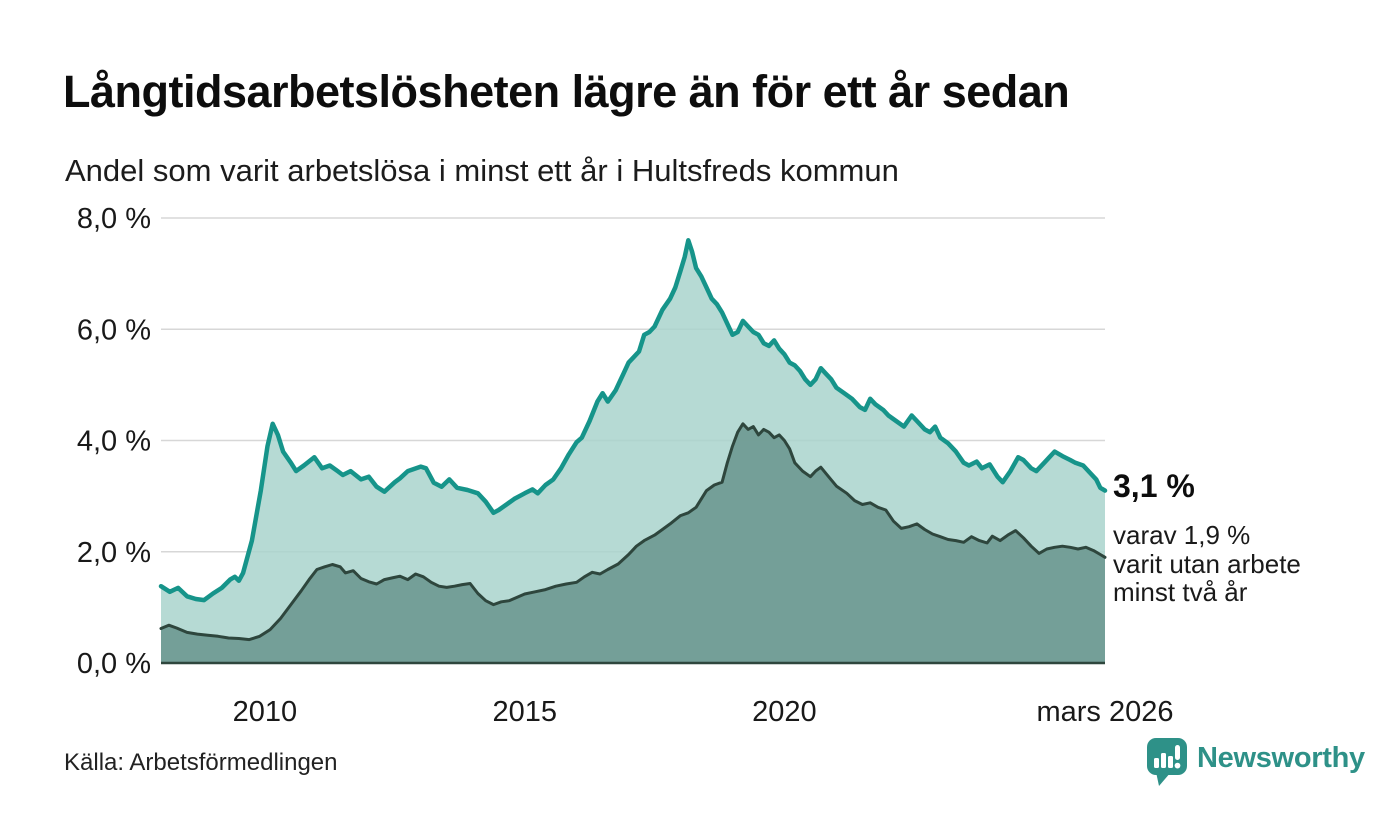  I want to click on newsworthy-wordmark: Newsworthy, so click(1281, 758).